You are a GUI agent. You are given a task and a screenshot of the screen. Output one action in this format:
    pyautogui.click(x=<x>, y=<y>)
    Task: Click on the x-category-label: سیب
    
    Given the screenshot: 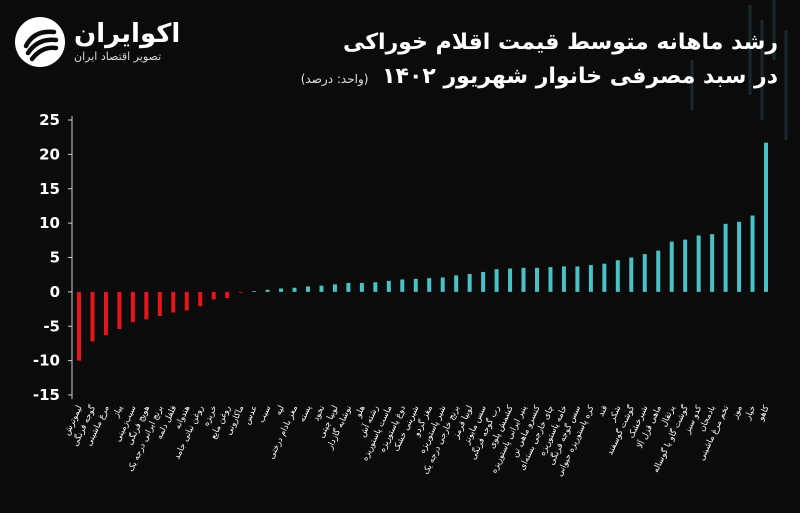 What is the action you would take?
    pyautogui.click(x=265, y=414)
    